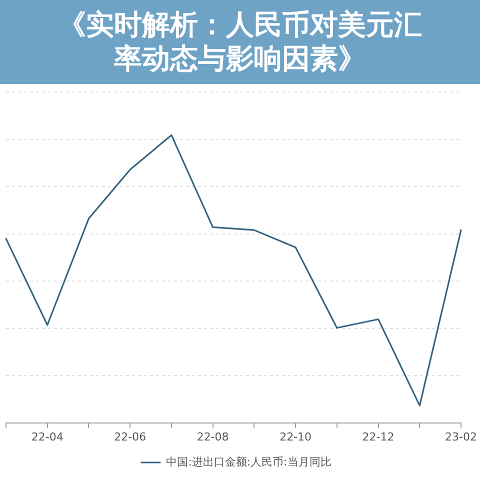 Image resolution: width=480 pixels, height=480 pixels. I want to click on x-tick-label: 23-02, so click(461, 437).